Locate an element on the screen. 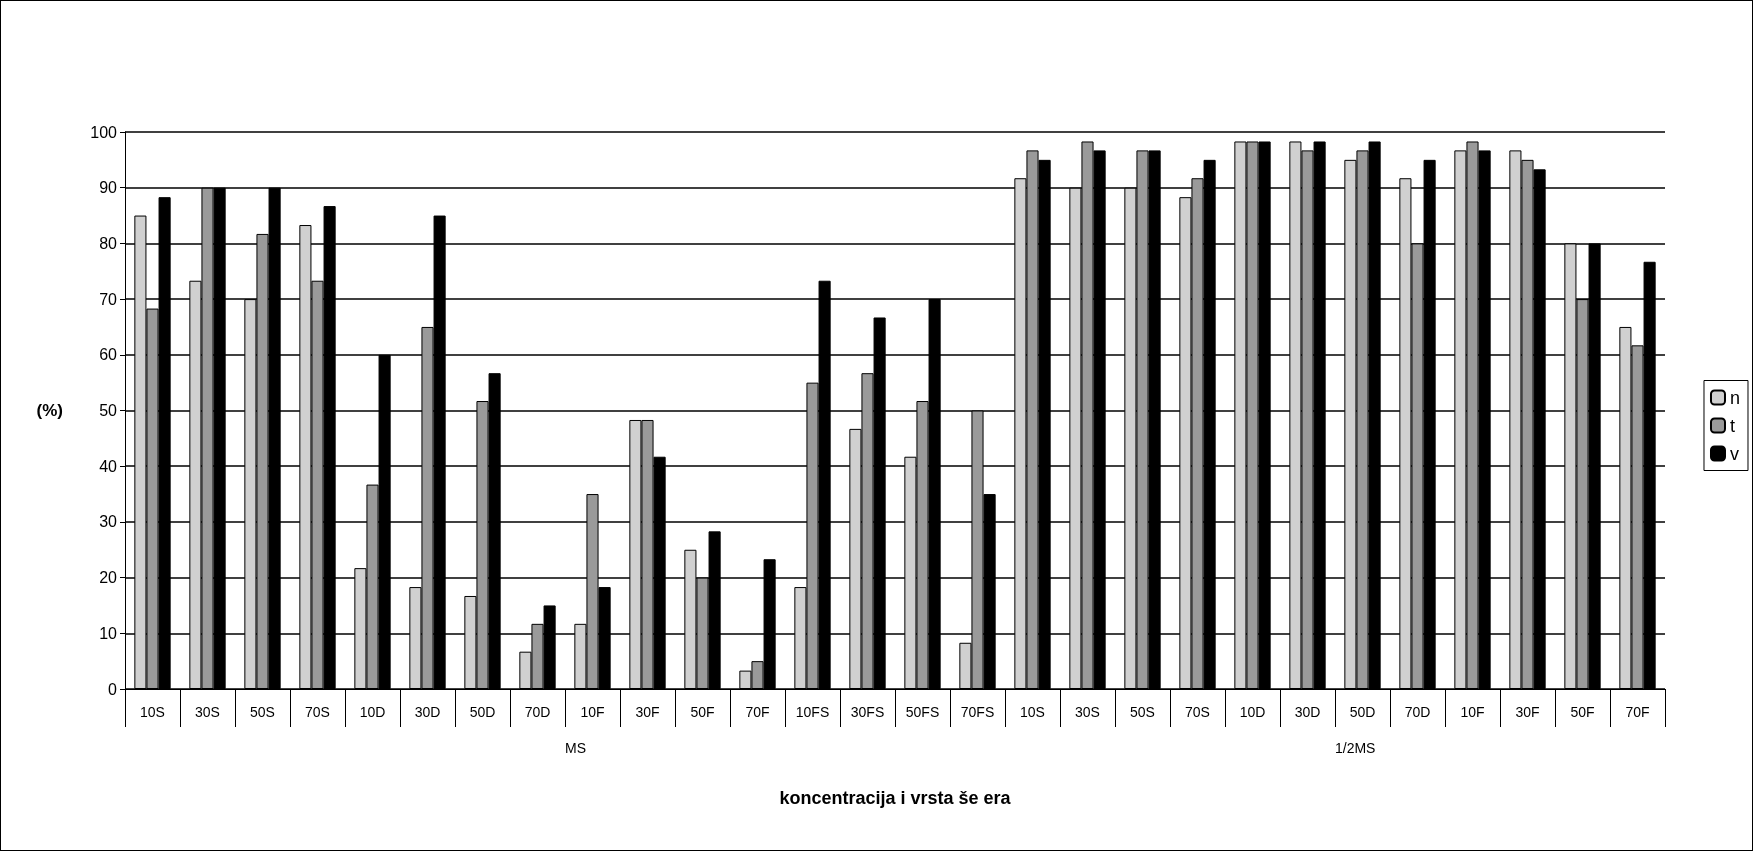 The image size is (1753, 851). x-axis-title: koncentracija i vrsta še era is located at coordinates (895, 798).